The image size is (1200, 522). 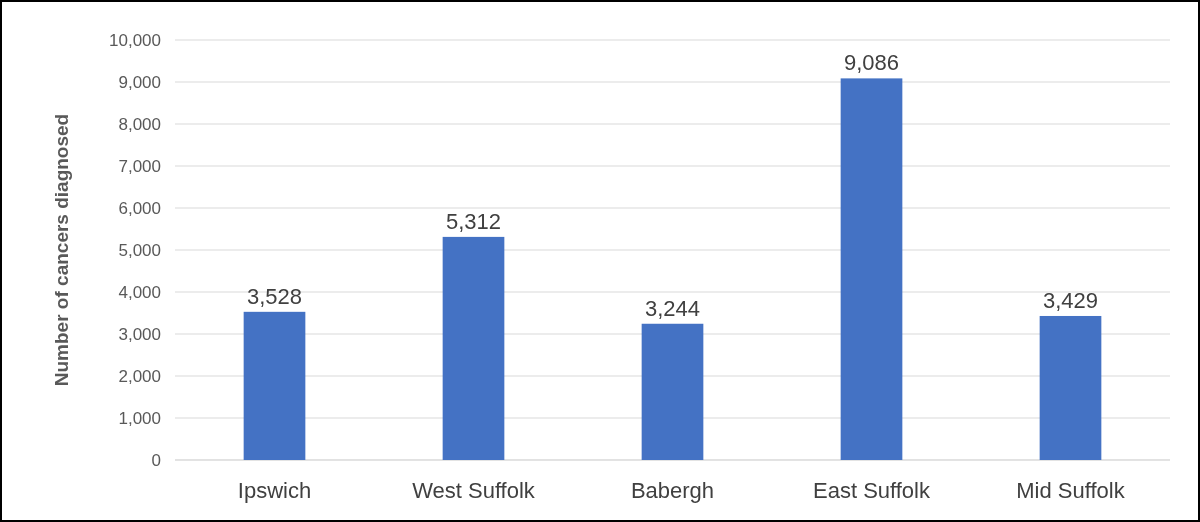 I want to click on data-label: 9,086, so click(x=871, y=63).